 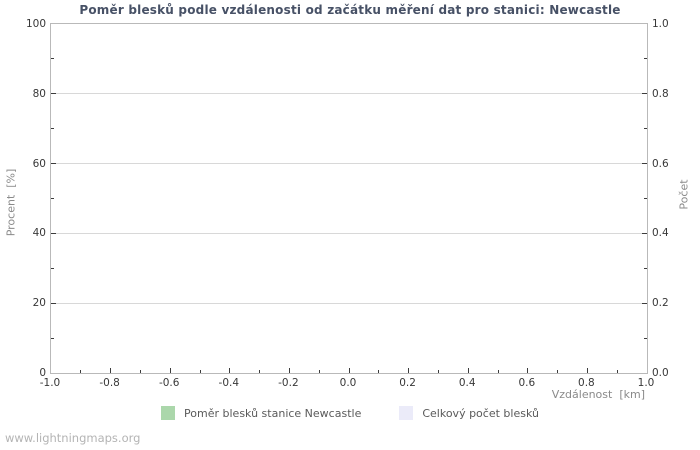 What do you see at coordinates (467, 383) in the screenshot?
I see `x-tick-label: 0.4` at bounding box center [467, 383].